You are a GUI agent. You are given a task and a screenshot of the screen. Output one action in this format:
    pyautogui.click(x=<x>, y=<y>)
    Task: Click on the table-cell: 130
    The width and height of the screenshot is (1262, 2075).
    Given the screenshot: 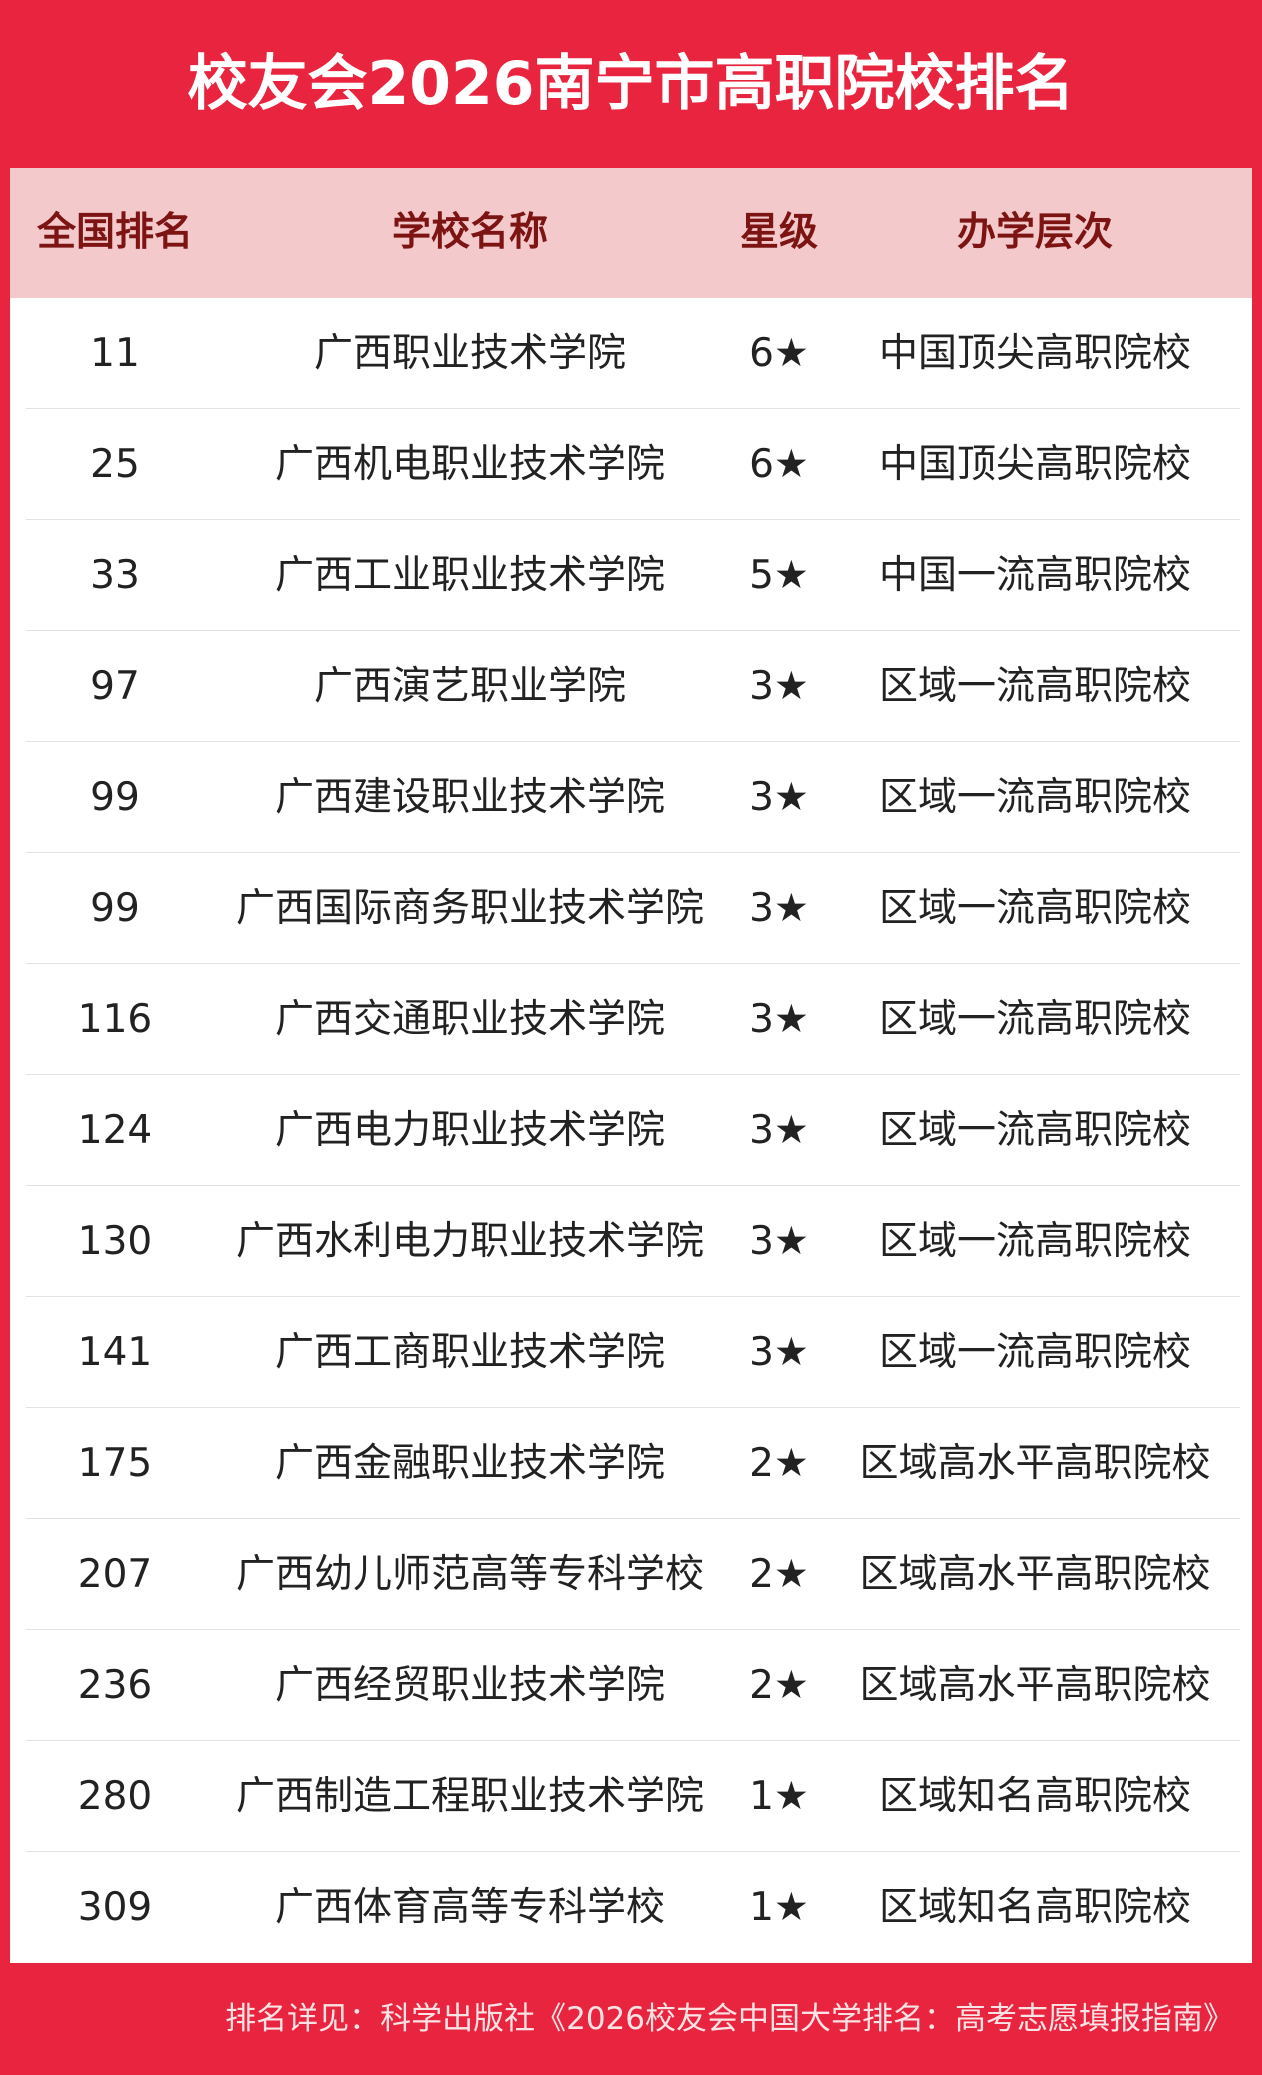 What is the action you would take?
    pyautogui.click(x=115, y=1241)
    